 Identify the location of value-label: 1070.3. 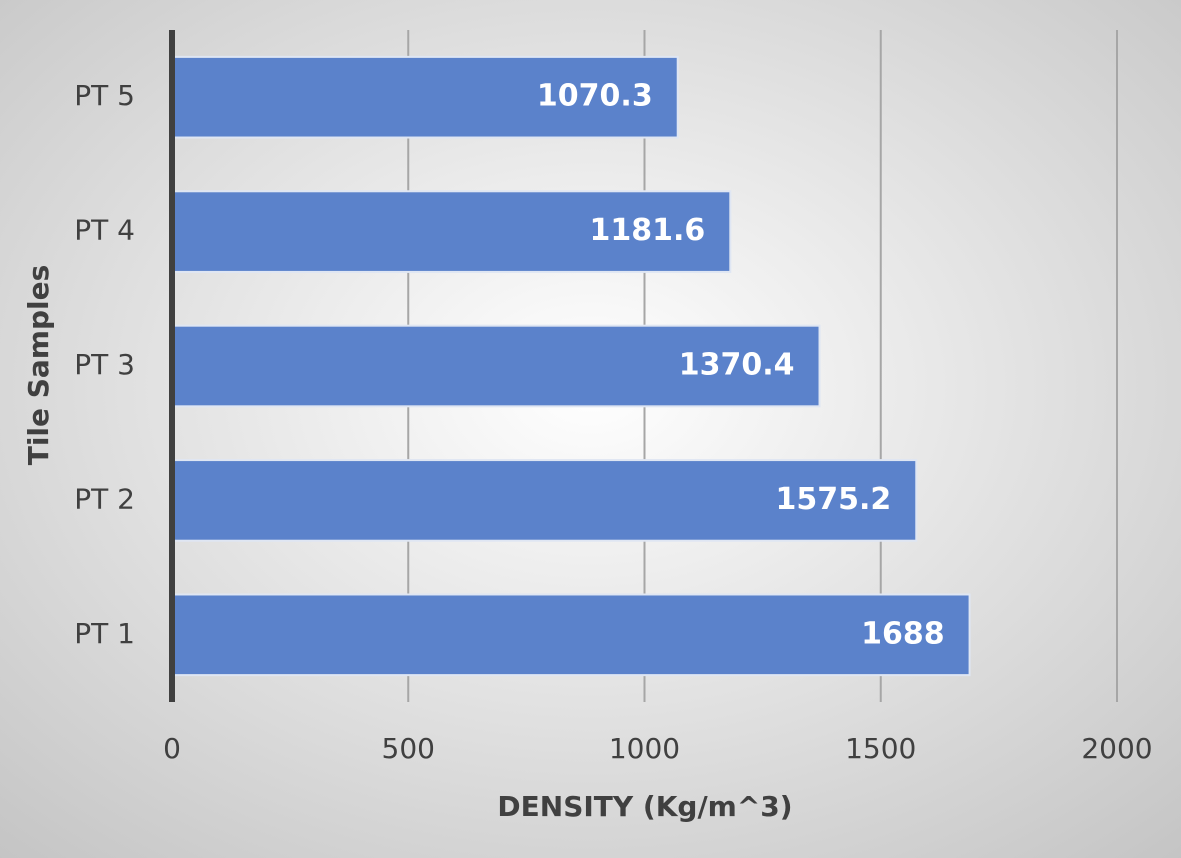
(595, 96).